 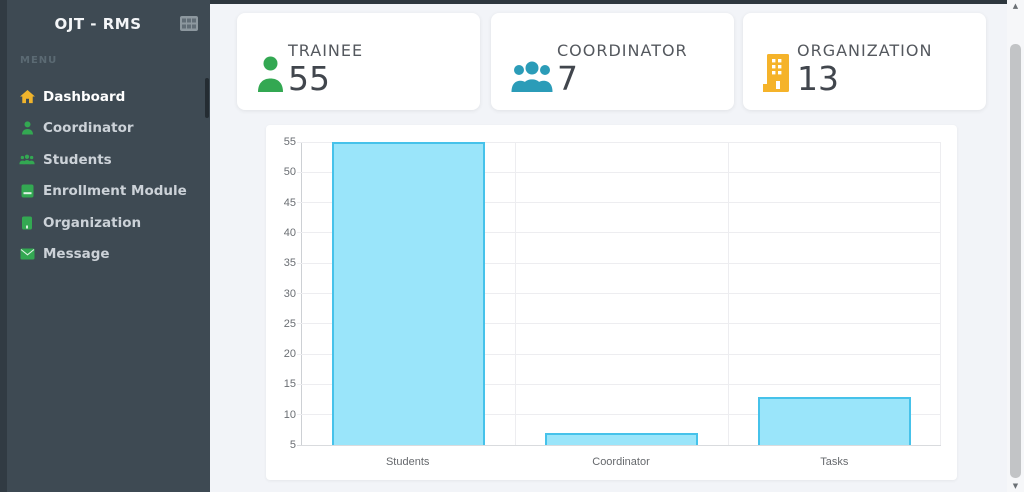 I want to click on y-tick-label-15: 15, so click(x=289, y=384).